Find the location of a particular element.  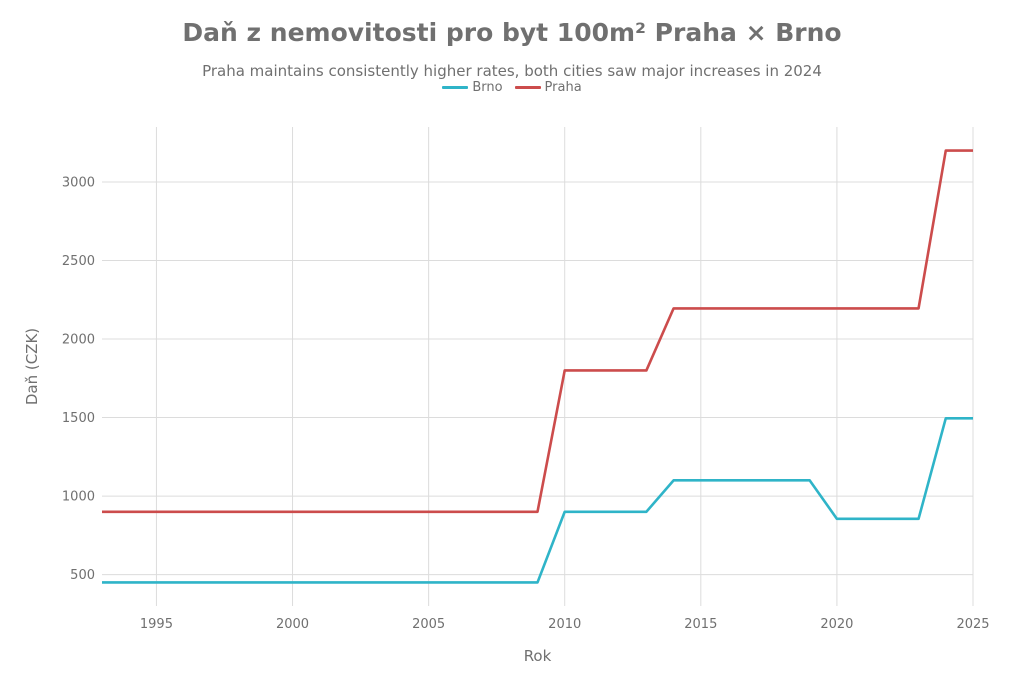

legend-item-praha: Praha is located at coordinates (548, 87).